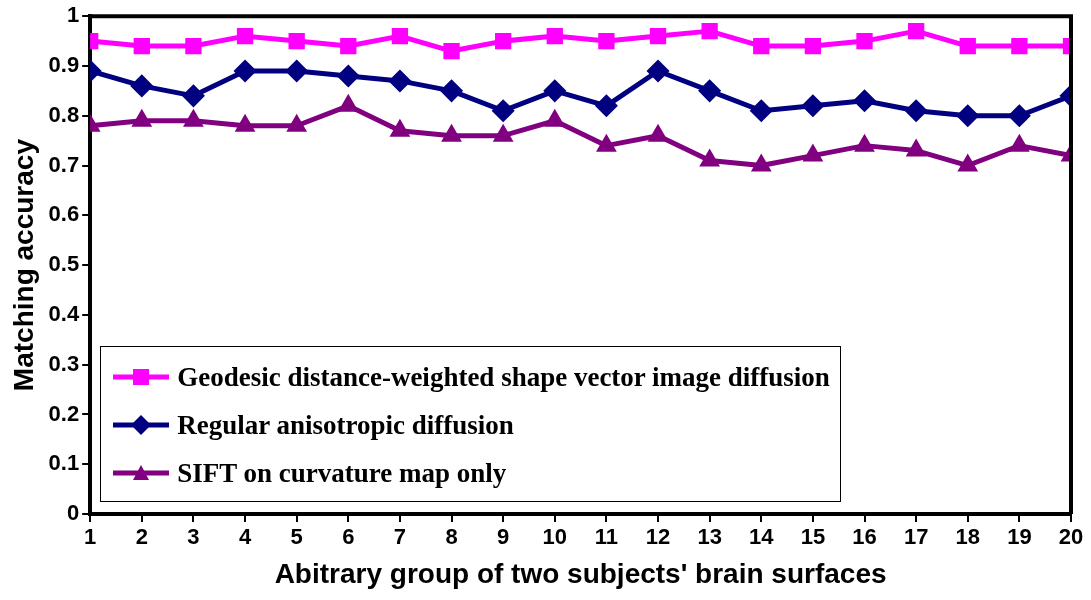 The height and width of the screenshot is (600, 1091). What do you see at coordinates (64, 363) in the screenshot?
I see `y-tick-label: 0.3` at bounding box center [64, 363].